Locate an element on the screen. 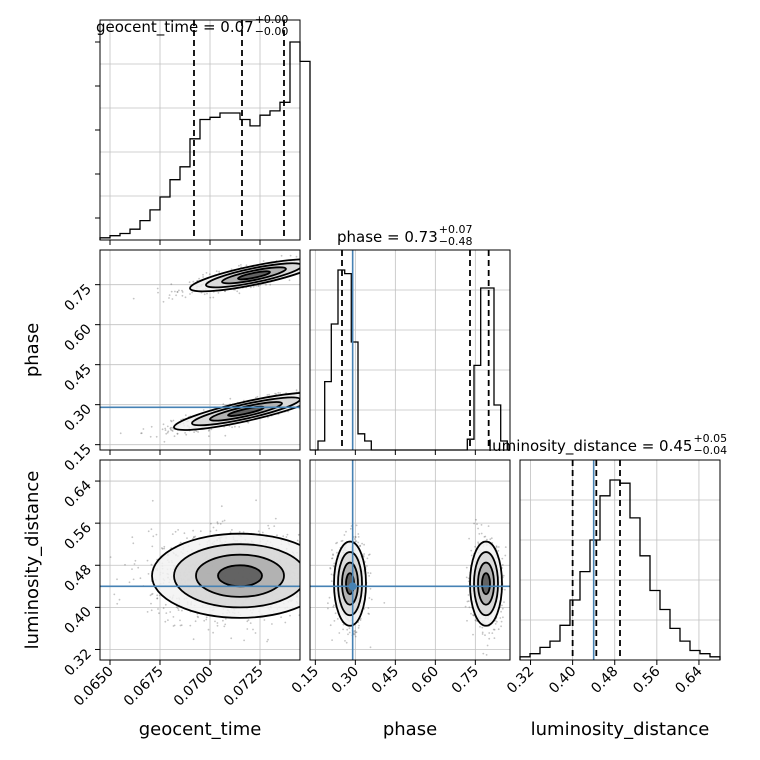  title-geocent-time-plus: +0.00 is located at coordinates (272, 19).